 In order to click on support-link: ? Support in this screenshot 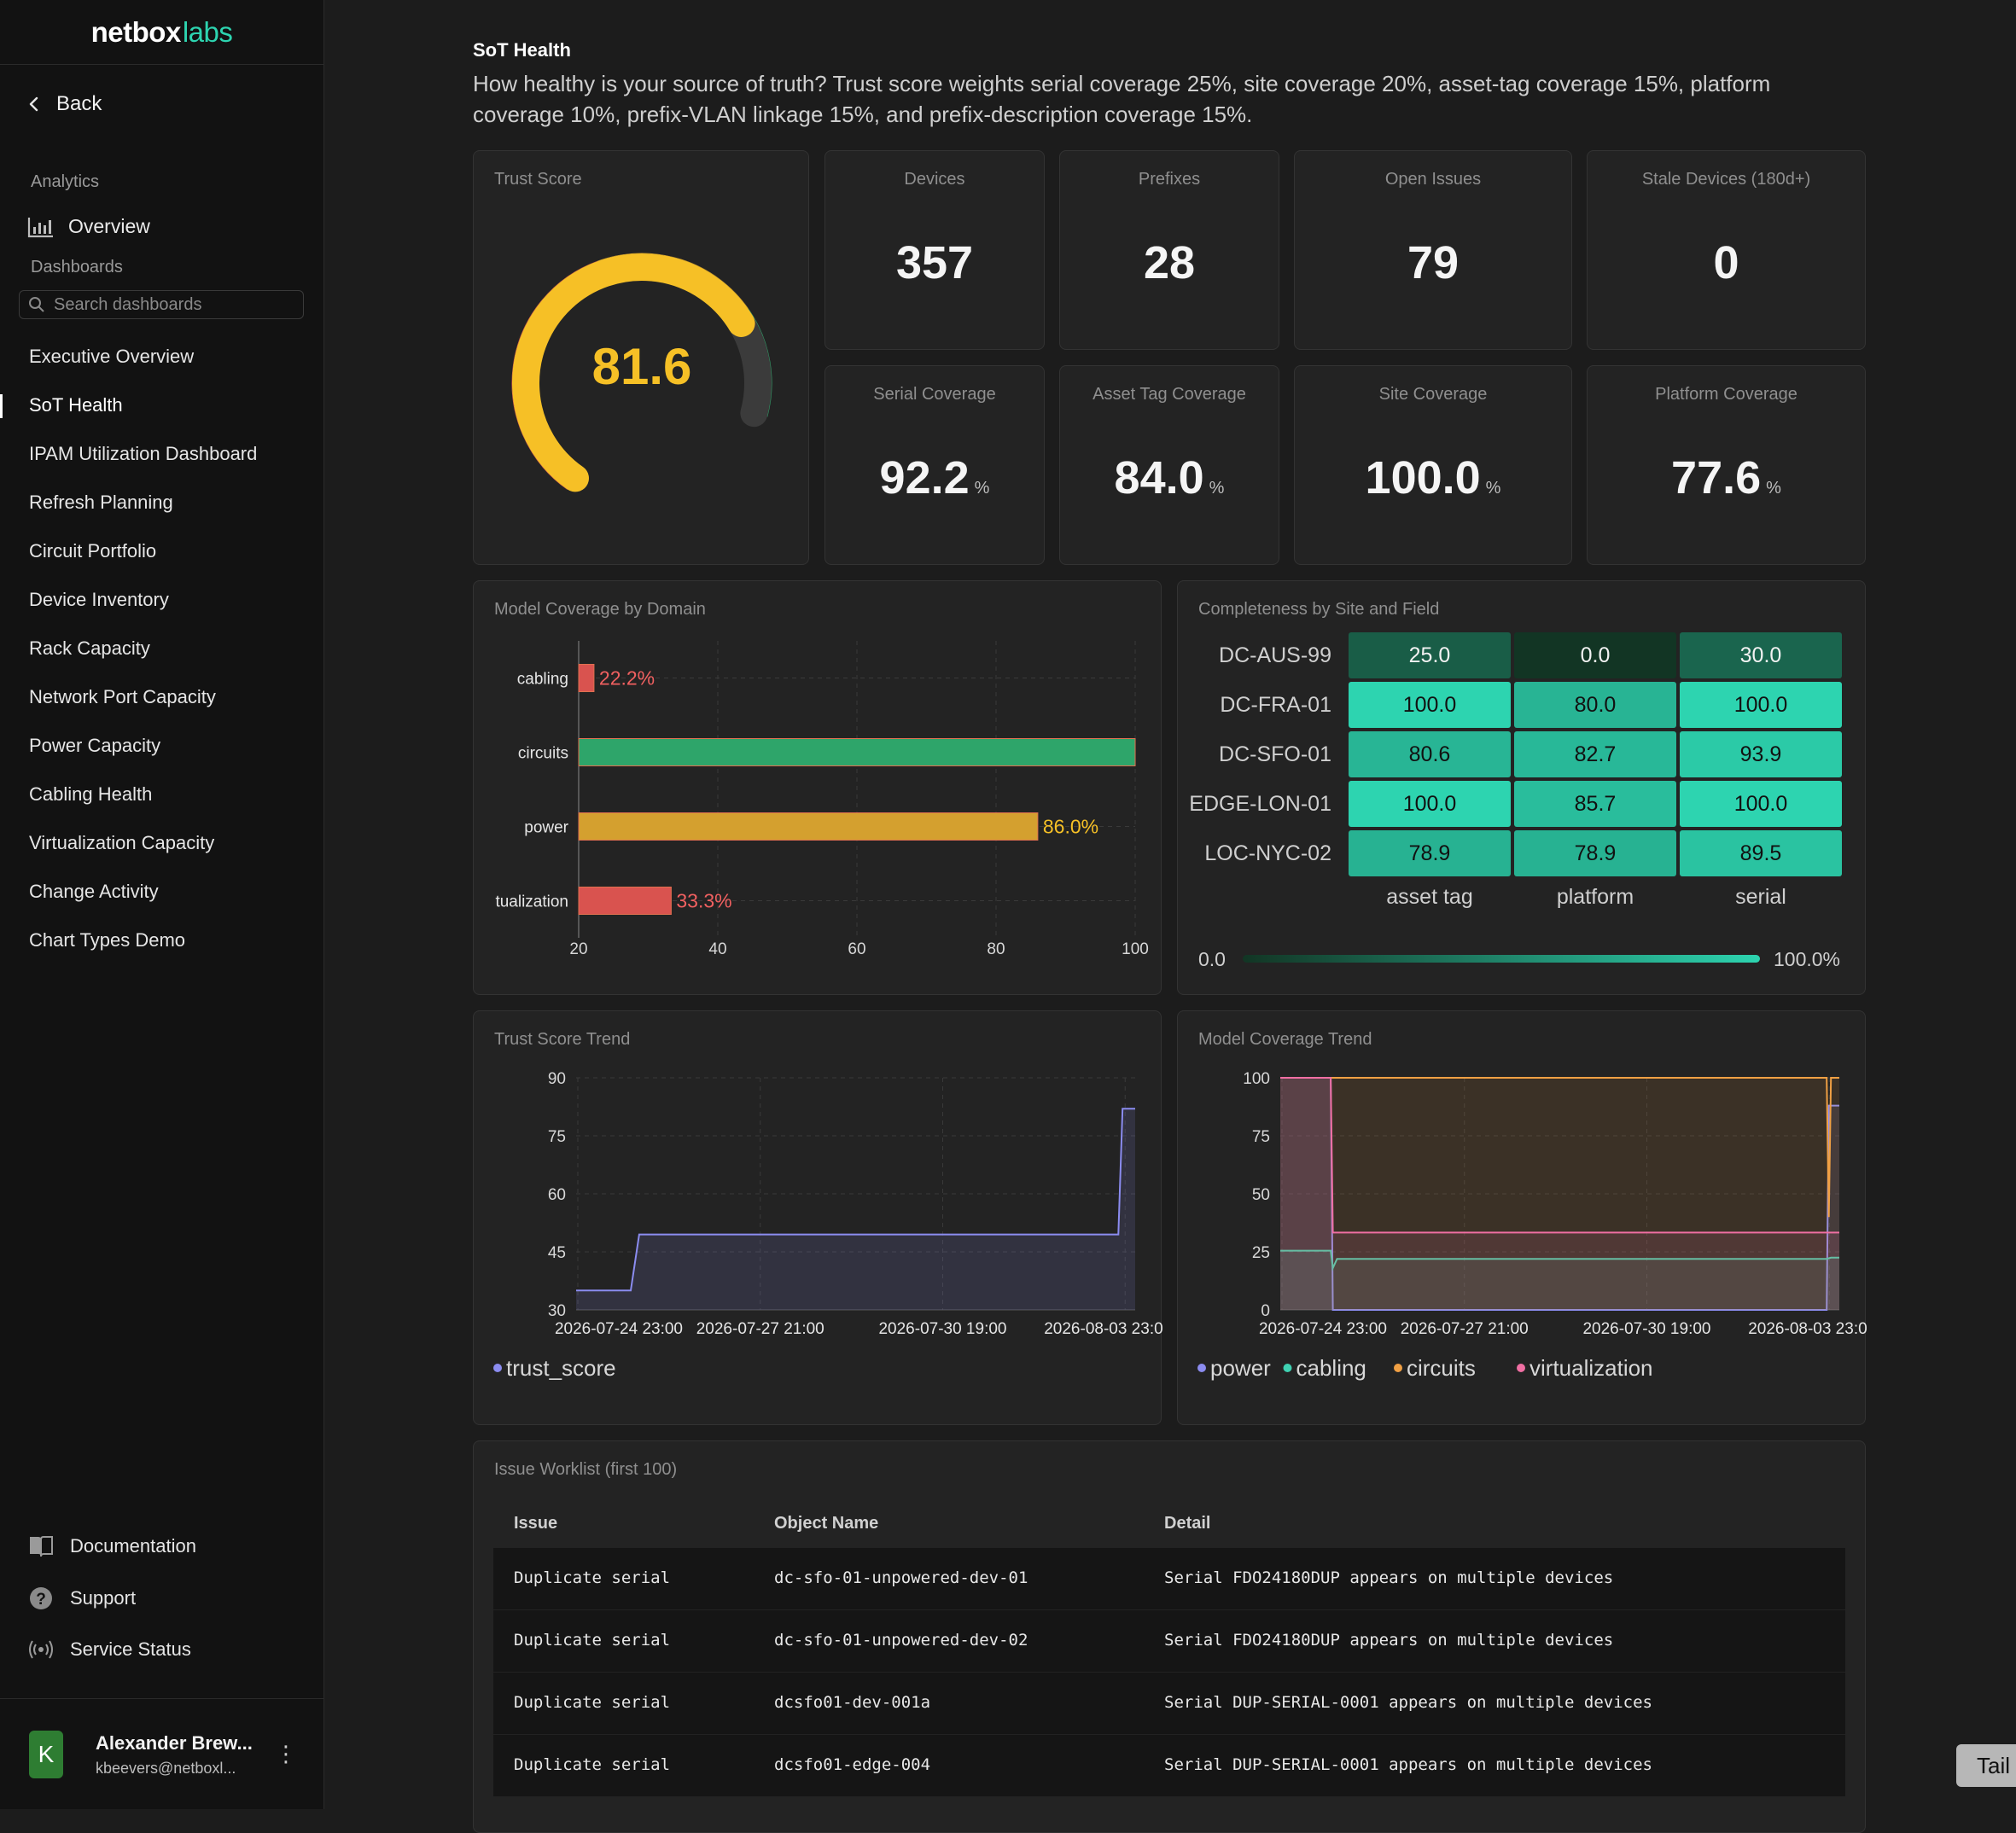, I will do `click(82, 1599)`.